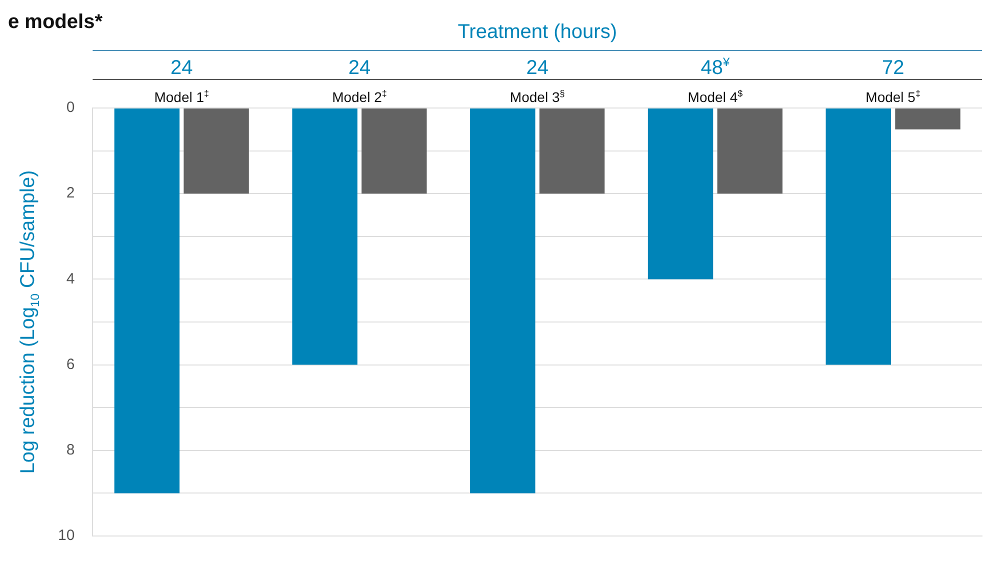 This screenshot has width=992, height=571. I want to click on x-tick-label: Model 2‡, so click(359, 96).